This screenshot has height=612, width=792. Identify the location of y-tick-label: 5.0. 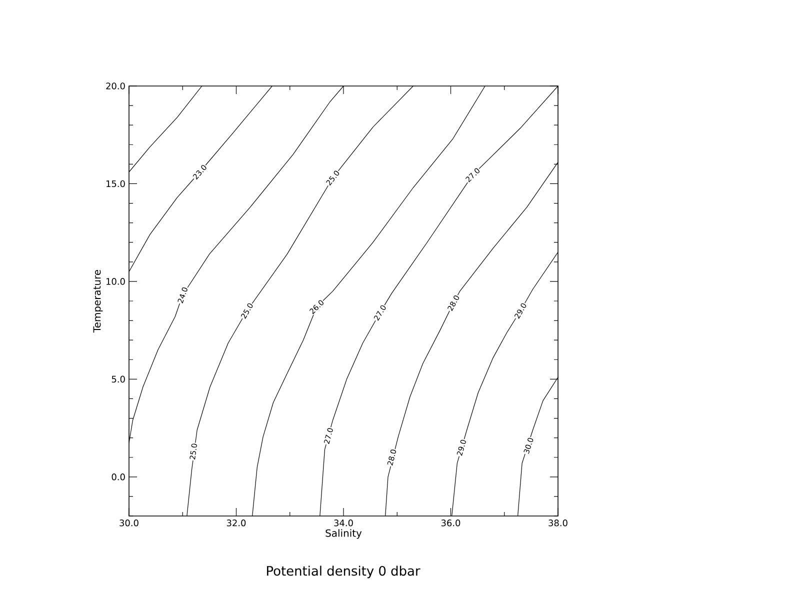
(118, 379).